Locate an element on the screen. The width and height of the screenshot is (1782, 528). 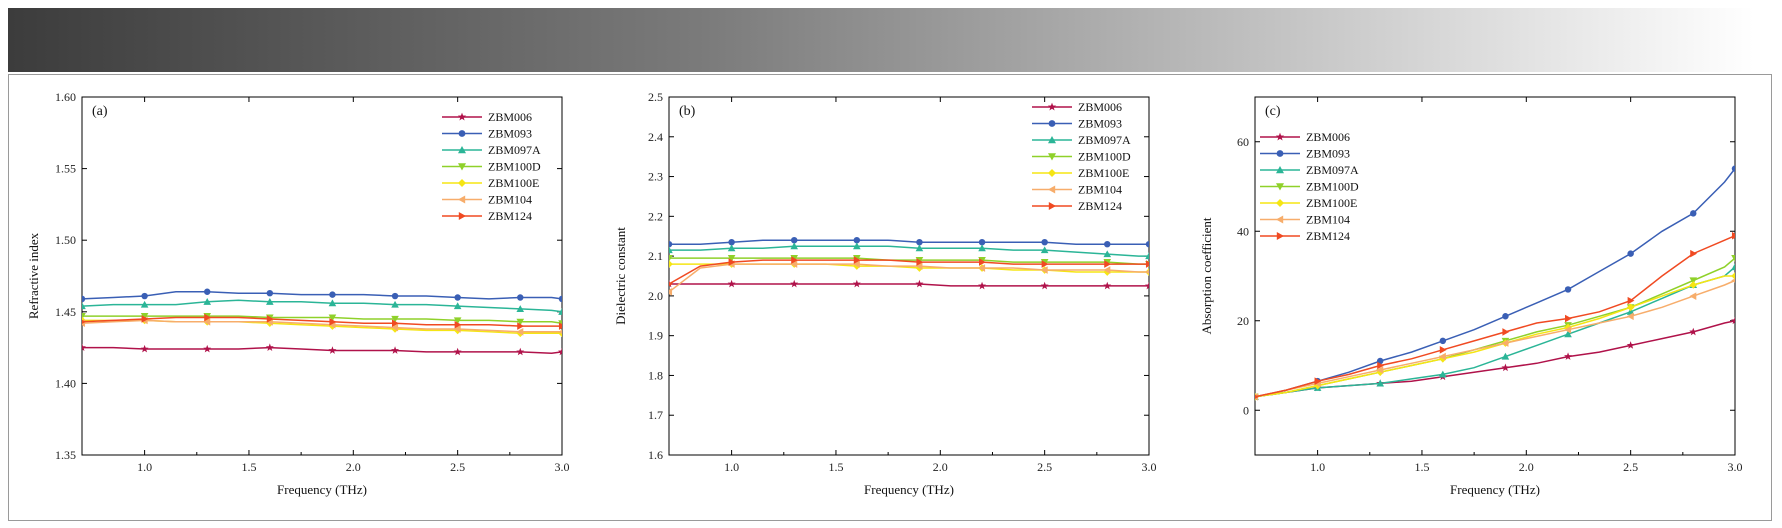
y-tick-label: 1.50 is located at coordinates (65, 240).